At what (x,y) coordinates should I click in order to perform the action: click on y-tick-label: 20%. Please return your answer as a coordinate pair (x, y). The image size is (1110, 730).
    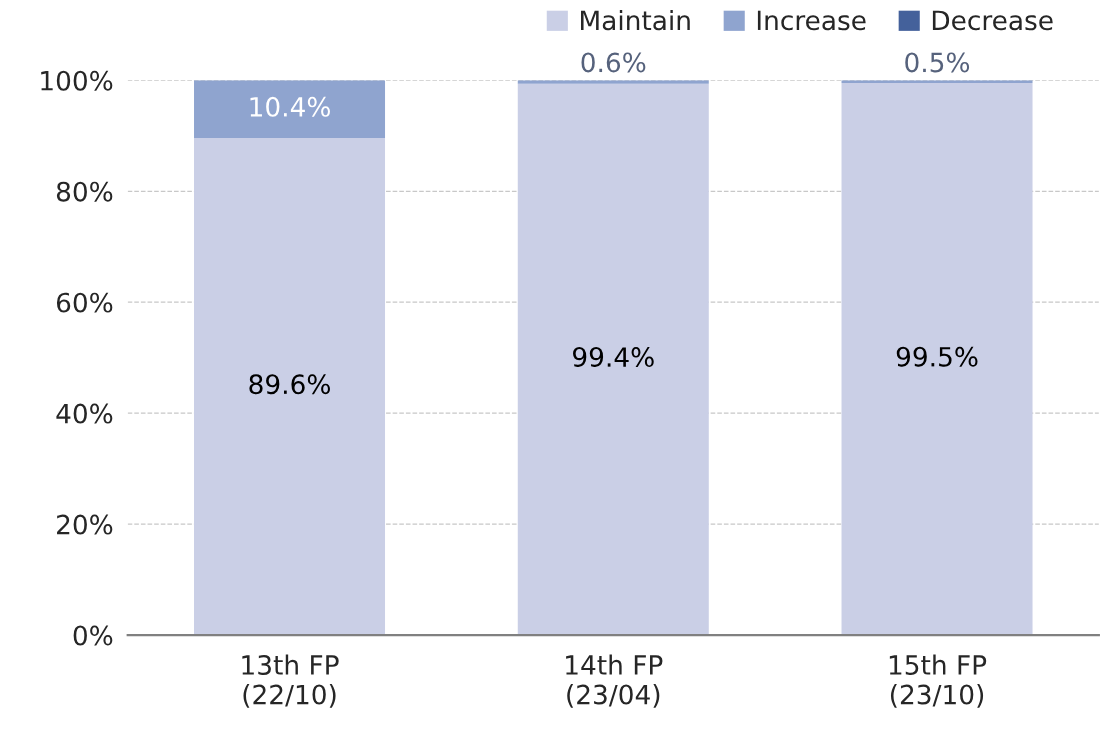
    Looking at the image, I should click on (85, 524).